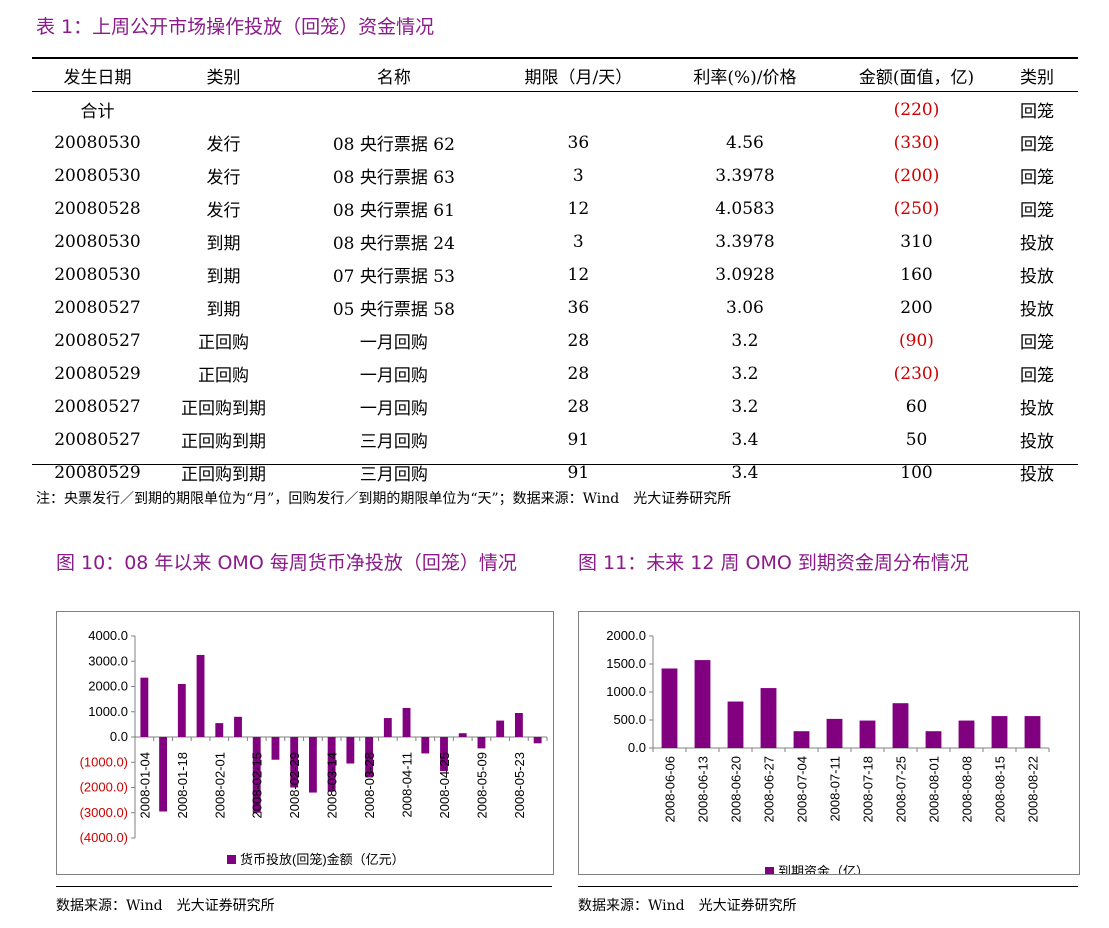  I want to click on table-row: 20080529 正回购 一月回购 28 3.2 (230) 回笼, so click(555, 373).